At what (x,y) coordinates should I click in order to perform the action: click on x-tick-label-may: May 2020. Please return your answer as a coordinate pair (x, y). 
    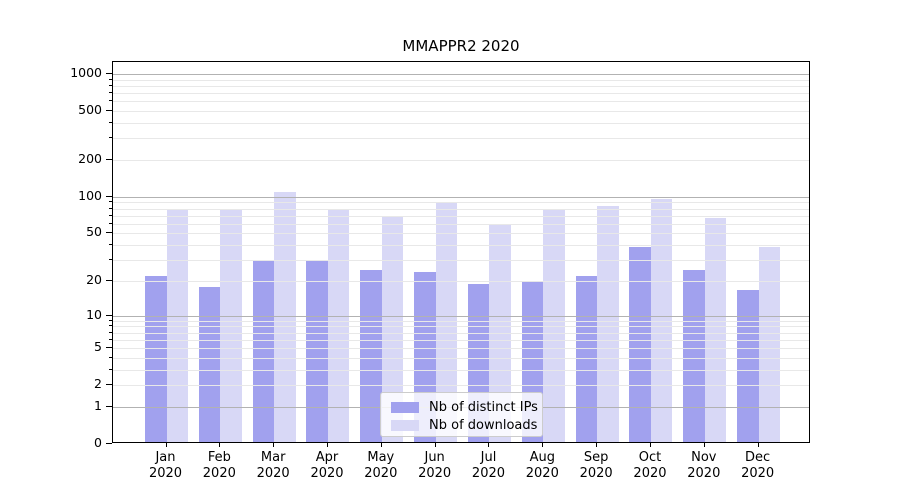
    Looking at the image, I should click on (381, 465).